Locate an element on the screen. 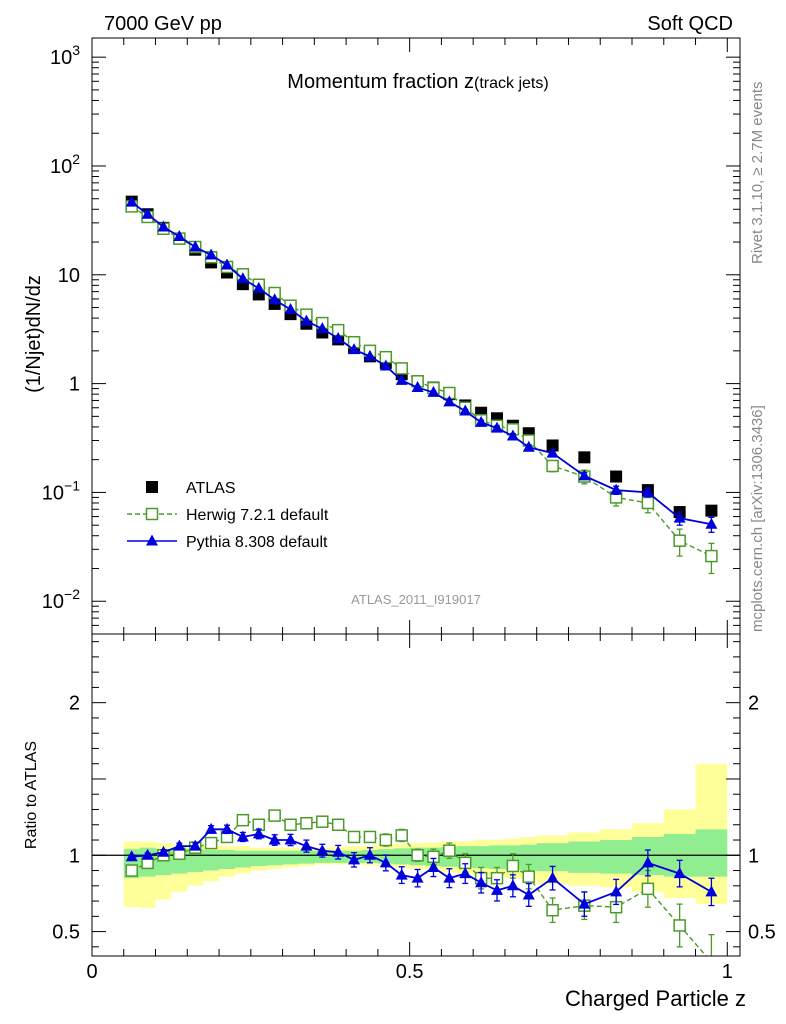  x-tick-label: 0.5 is located at coordinates (410, 972).